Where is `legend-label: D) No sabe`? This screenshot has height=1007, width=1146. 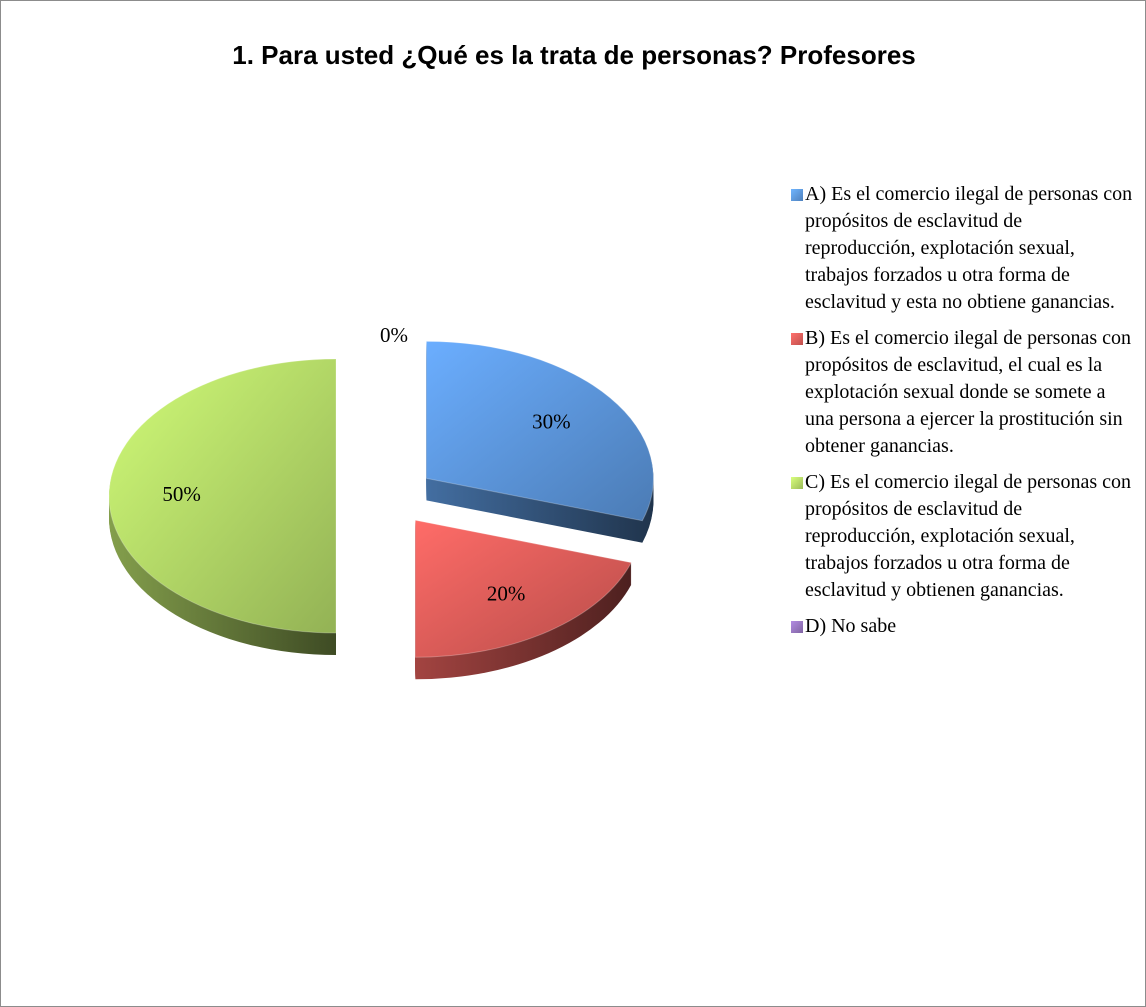 legend-label: D) No sabe is located at coordinates (851, 626).